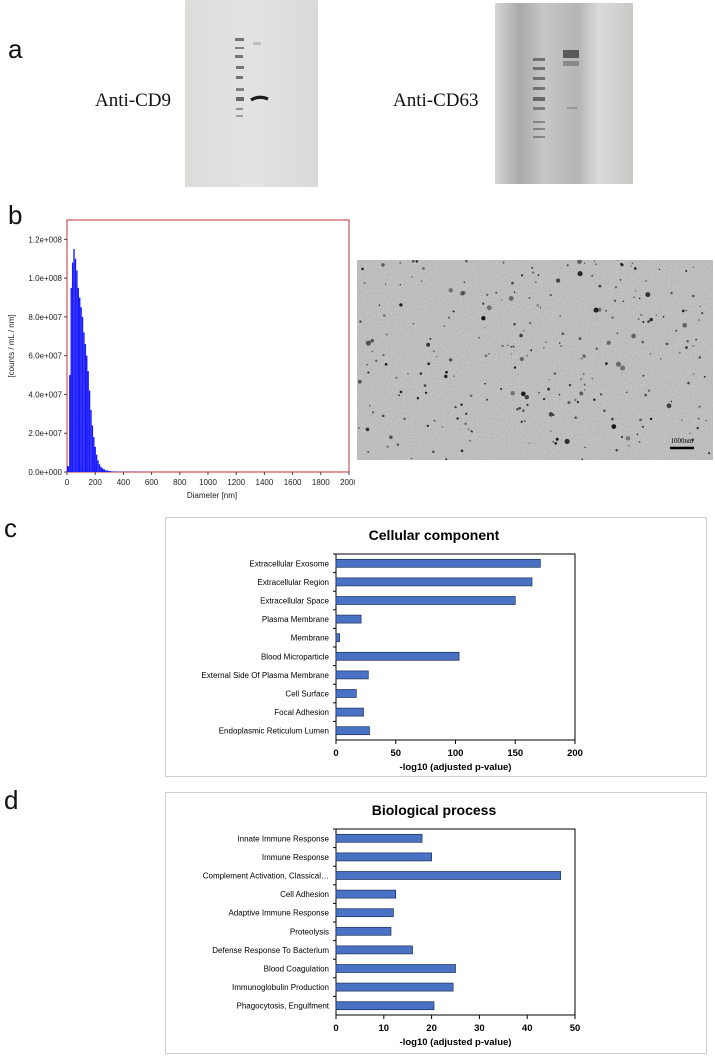  Describe the element at coordinates (310, 638) in the screenshot. I see `cellular-component-category-label: Membrane` at that location.